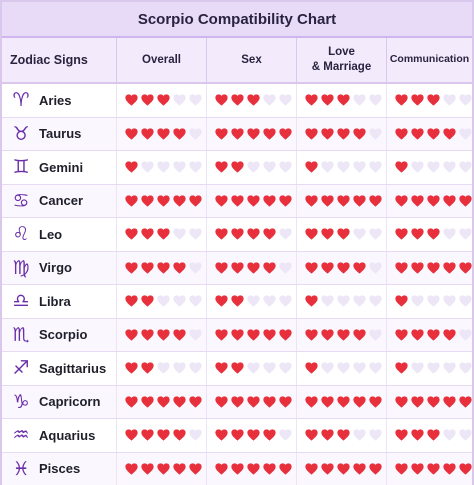  I want to click on table-row: ♊ Gemini, so click(237, 168).